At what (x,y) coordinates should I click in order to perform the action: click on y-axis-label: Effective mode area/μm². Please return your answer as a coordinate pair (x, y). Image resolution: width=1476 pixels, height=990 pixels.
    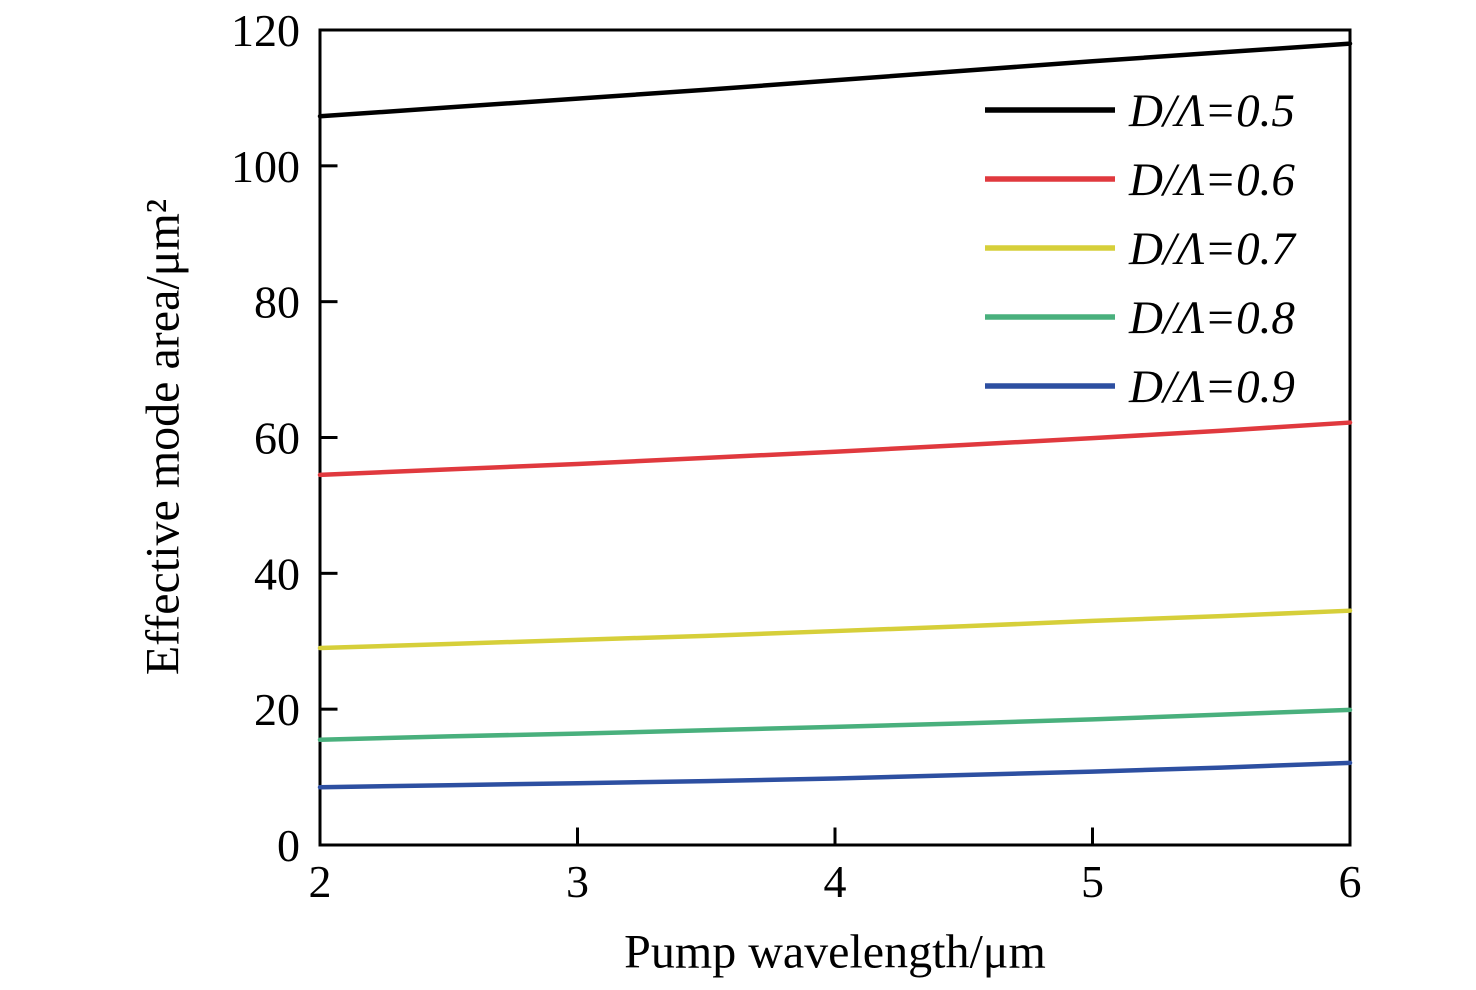
    Looking at the image, I should click on (163, 437).